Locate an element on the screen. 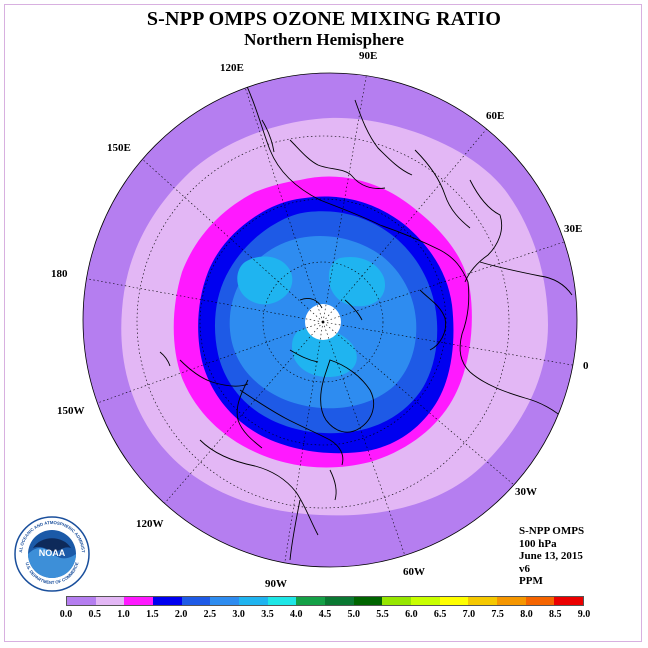  lon-label-120e: 120E is located at coordinates (232, 68).